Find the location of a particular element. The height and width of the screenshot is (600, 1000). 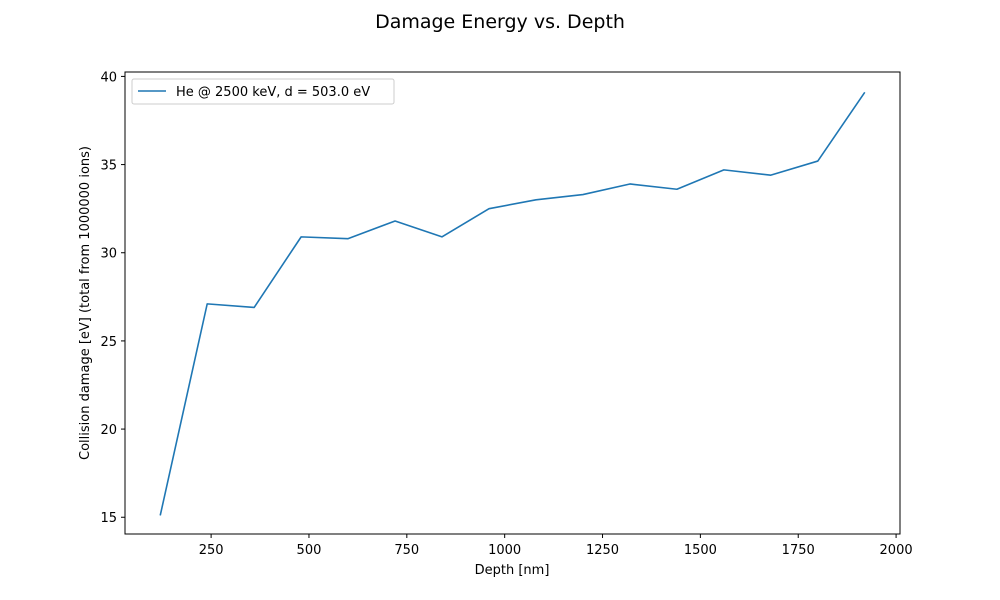

legend: He @ 2500 keV, d = 503.0 eV is located at coordinates (263, 91).